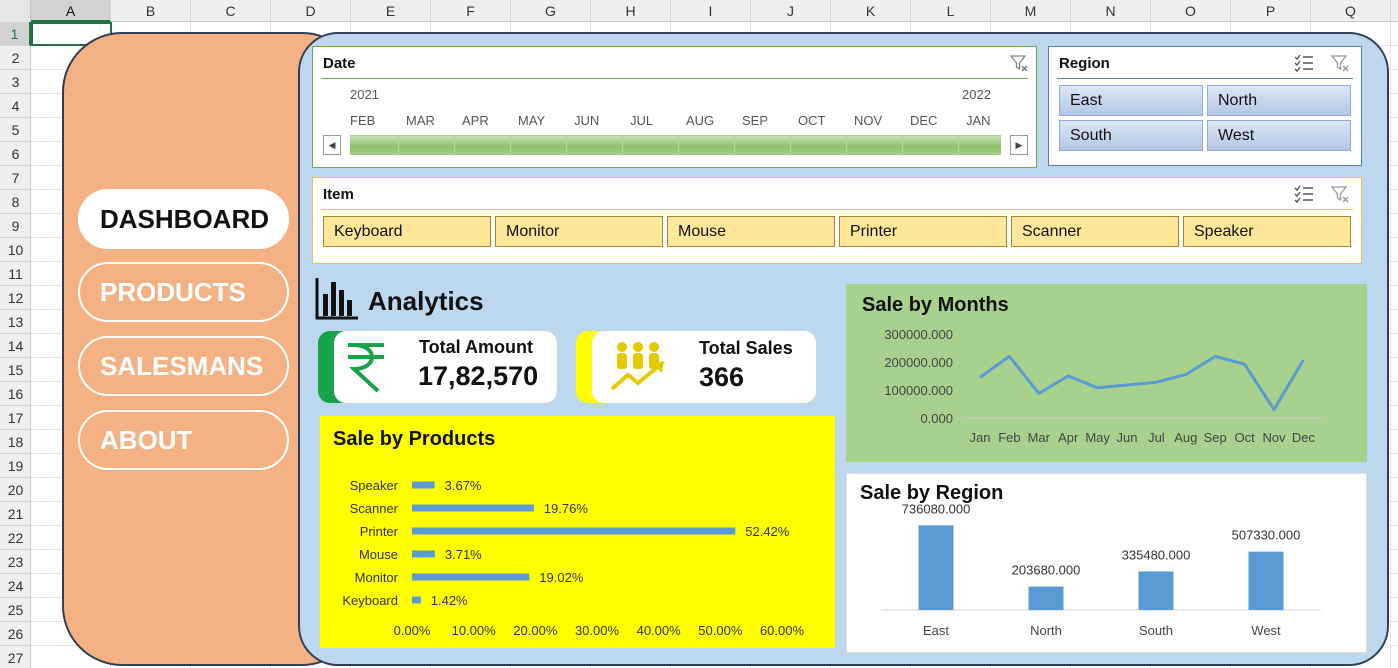  I want to click on region-north-button: North, so click(1279, 100).